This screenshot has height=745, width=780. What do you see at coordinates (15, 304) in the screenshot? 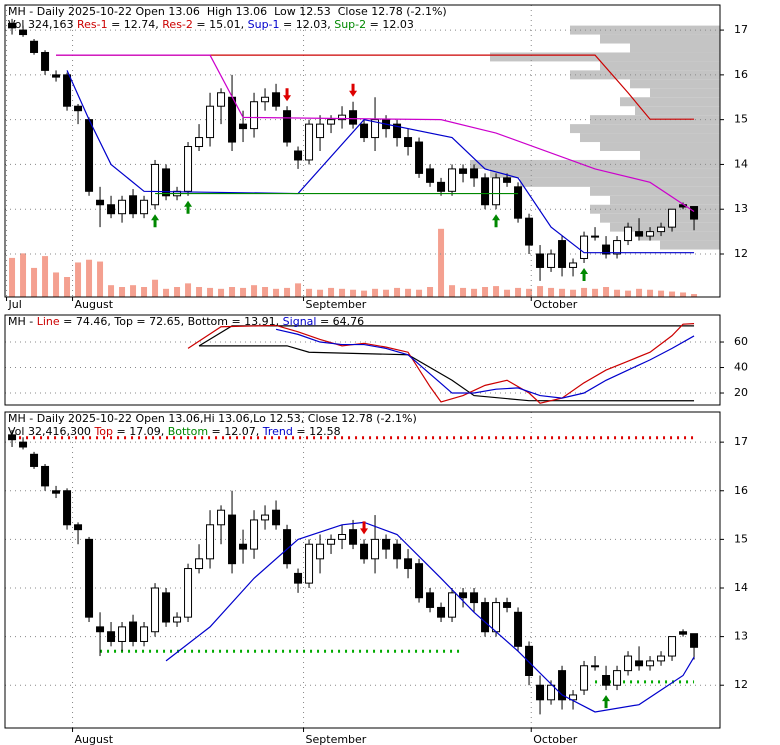
I see `x-tick-label: Jul` at bounding box center [15, 304].